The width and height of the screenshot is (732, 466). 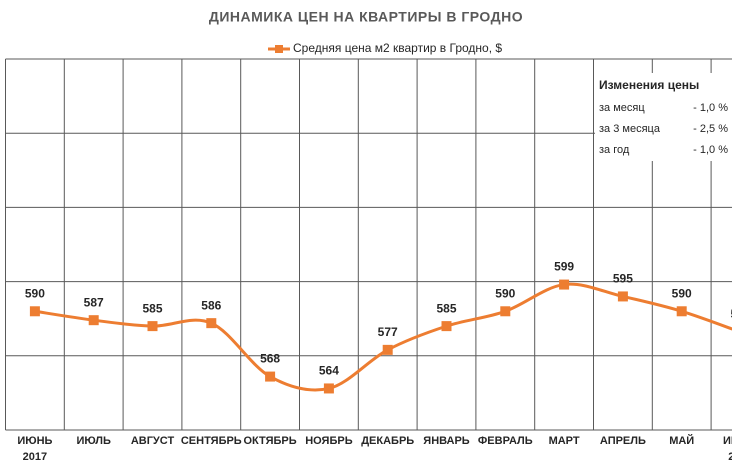 What do you see at coordinates (505, 441) in the screenshot?
I see `x-tick-label: ФЕВРАЛЬ` at bounding box center [505, 441].